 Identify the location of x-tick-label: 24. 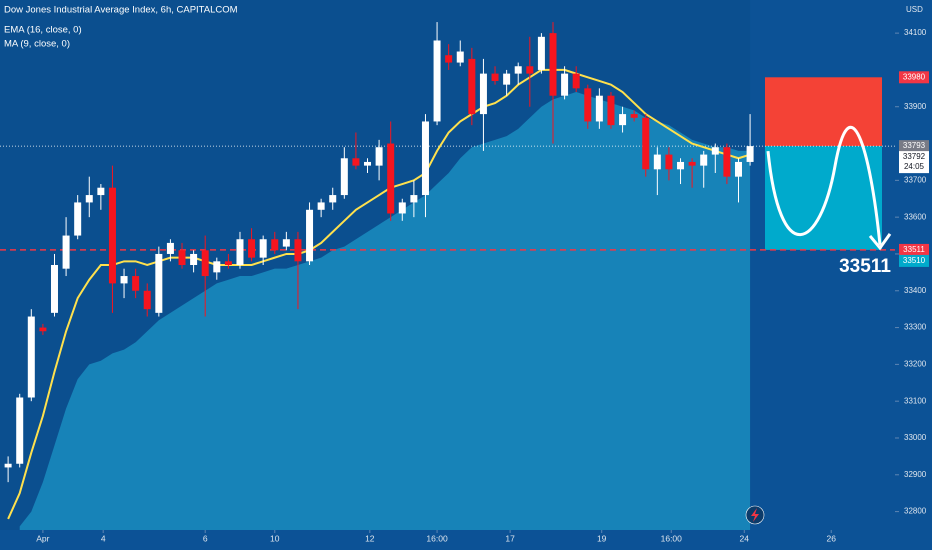
(745, 538).